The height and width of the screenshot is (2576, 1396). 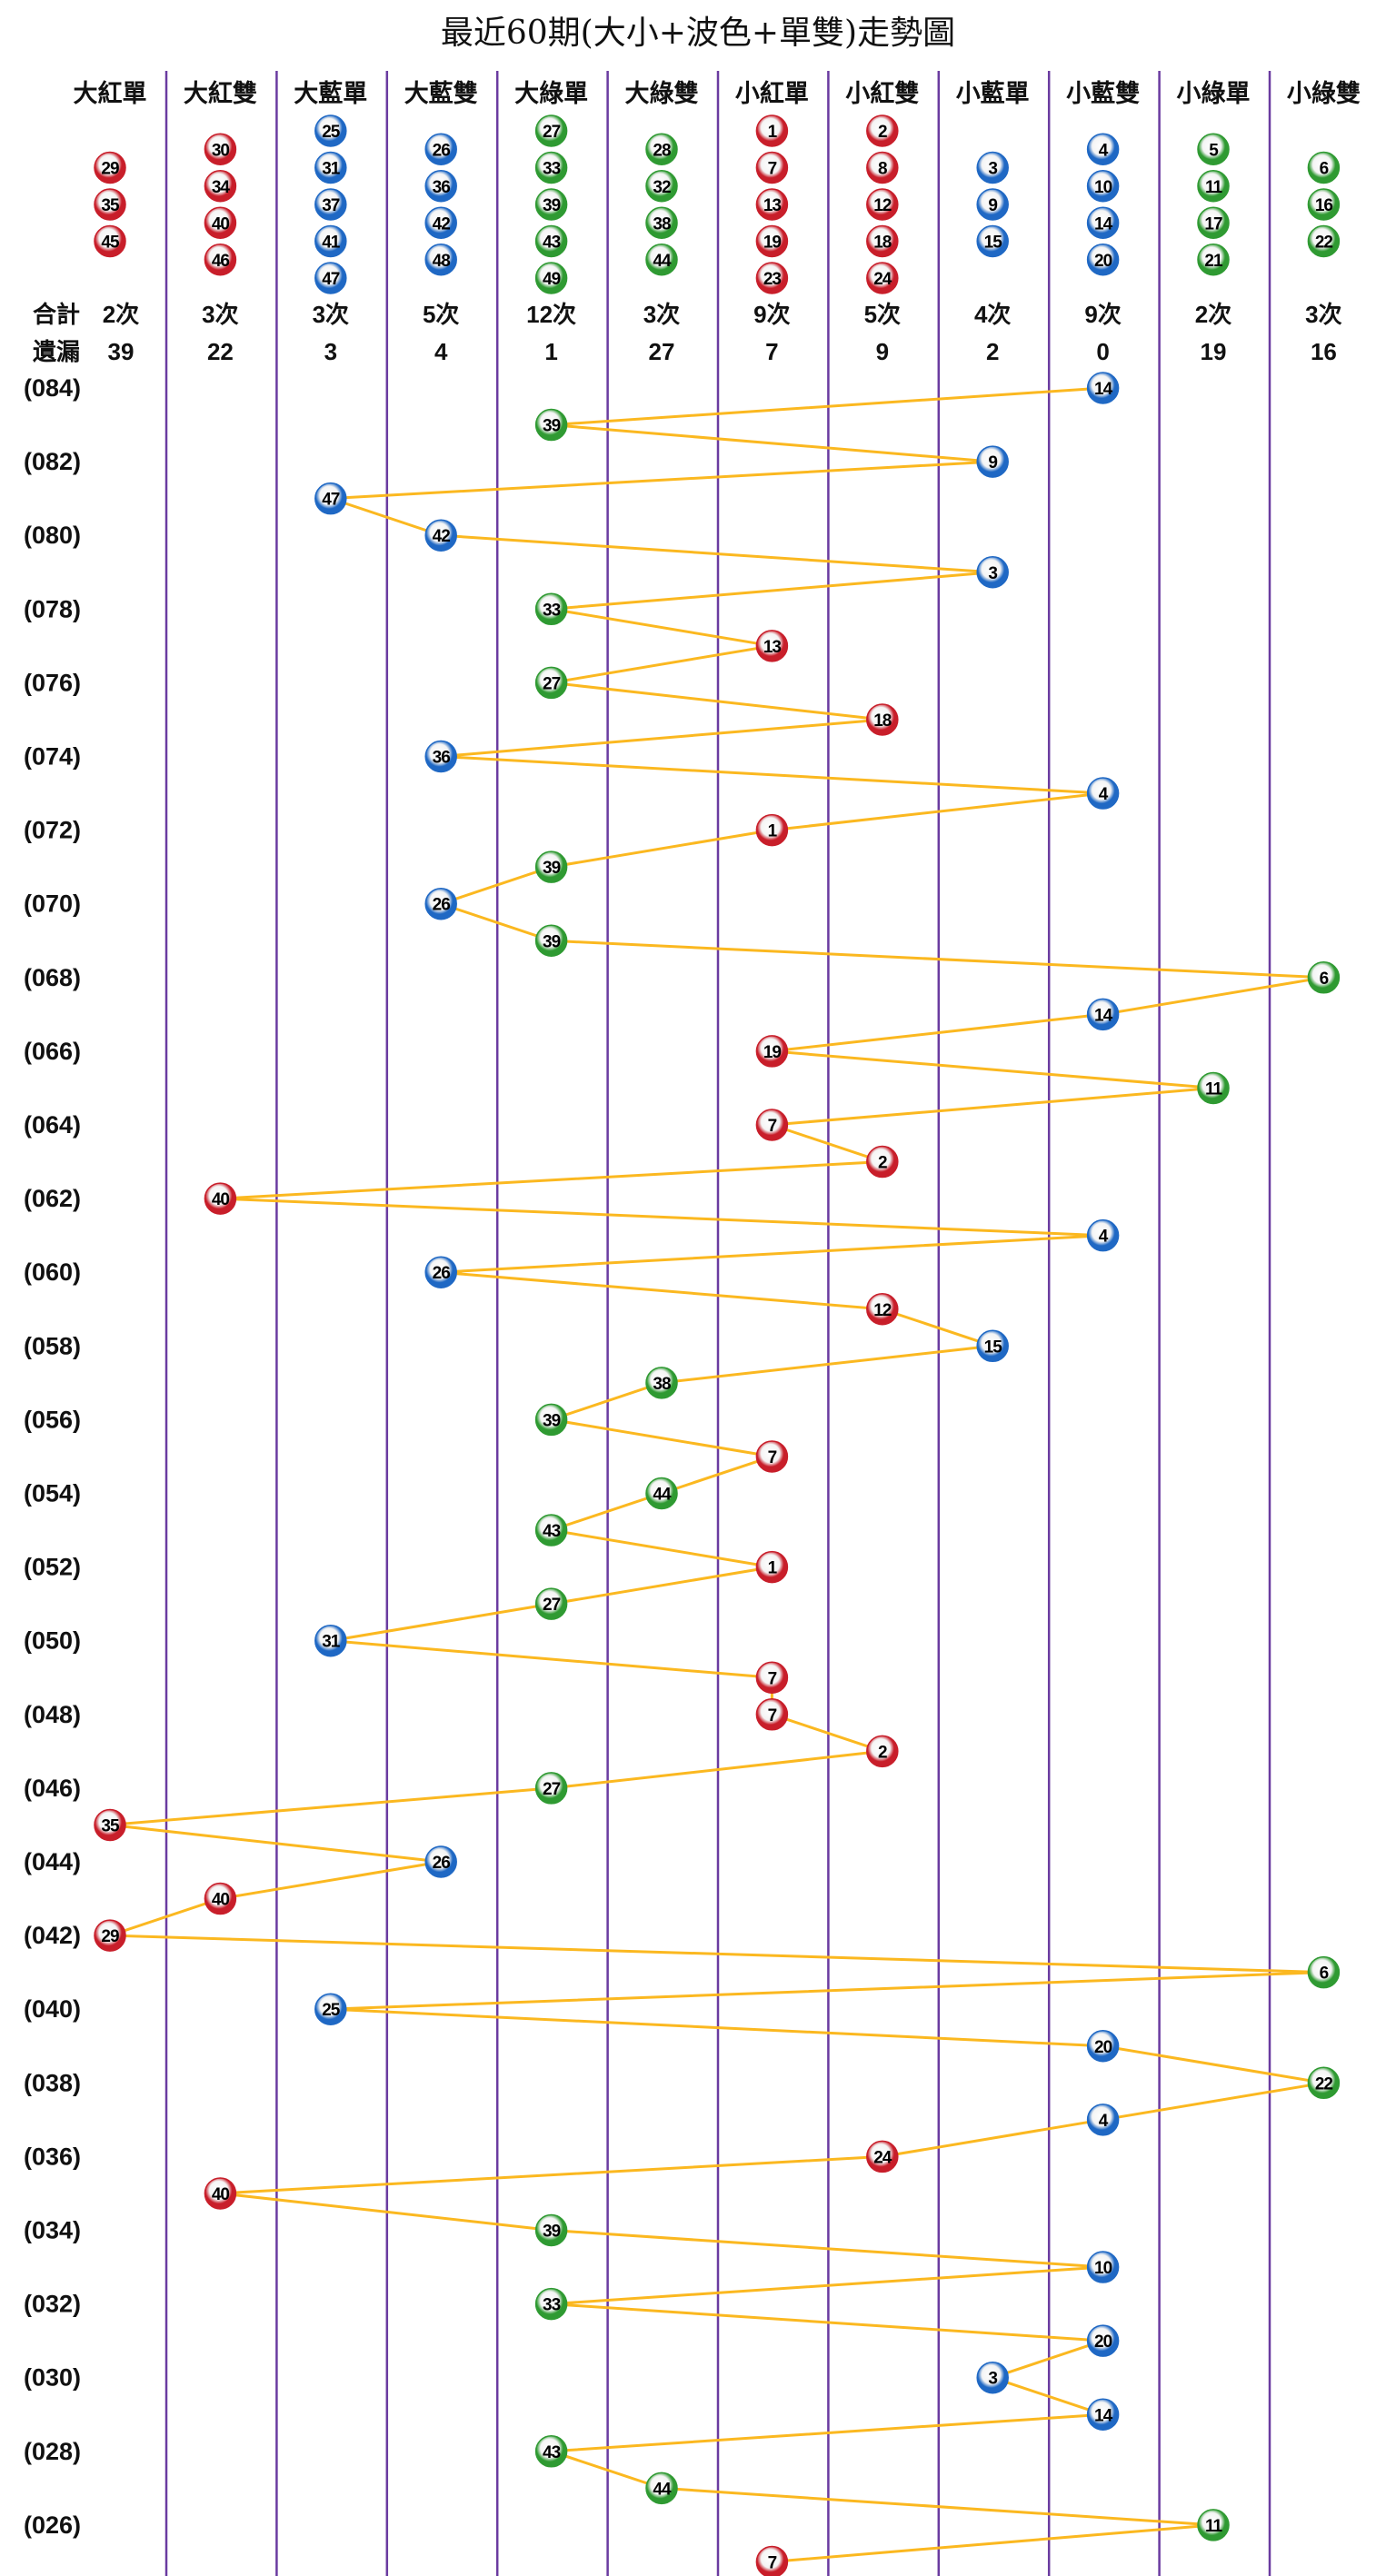 I want to click on period-label: (026), so click(x=52, y=2525).